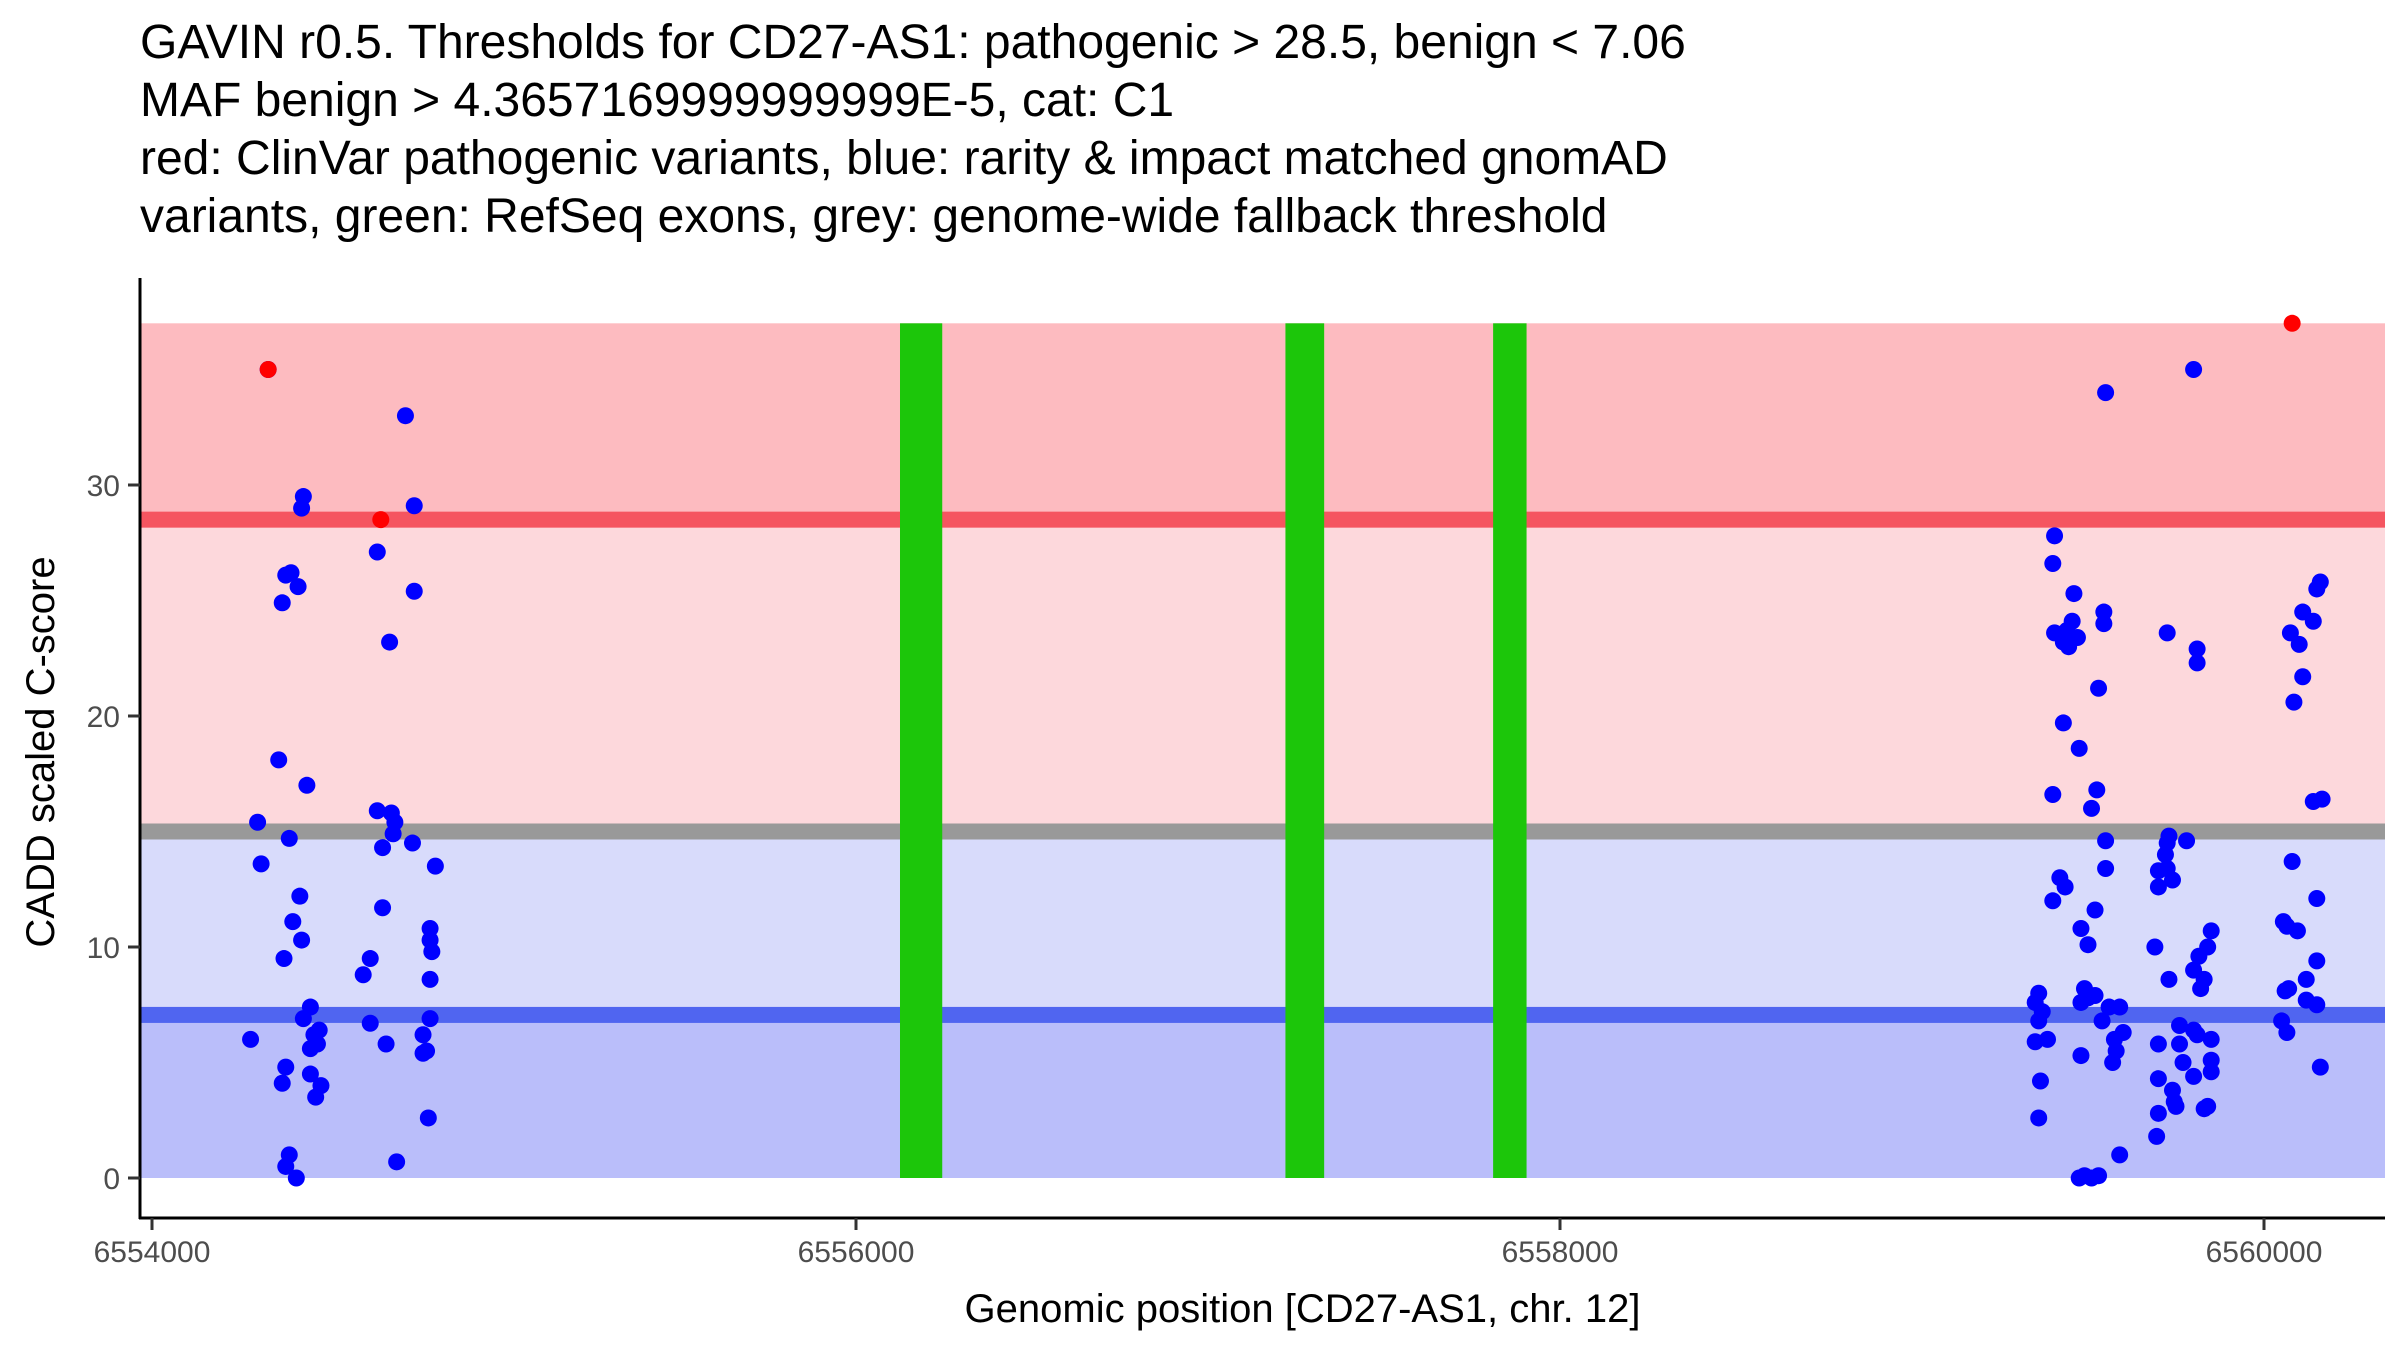 The image size is (2400, 1350). What do you see at coordinates (856, 1252) in the screenshot?
I see `x-tick-label: 6556000` at bounding box center [856, 1252].